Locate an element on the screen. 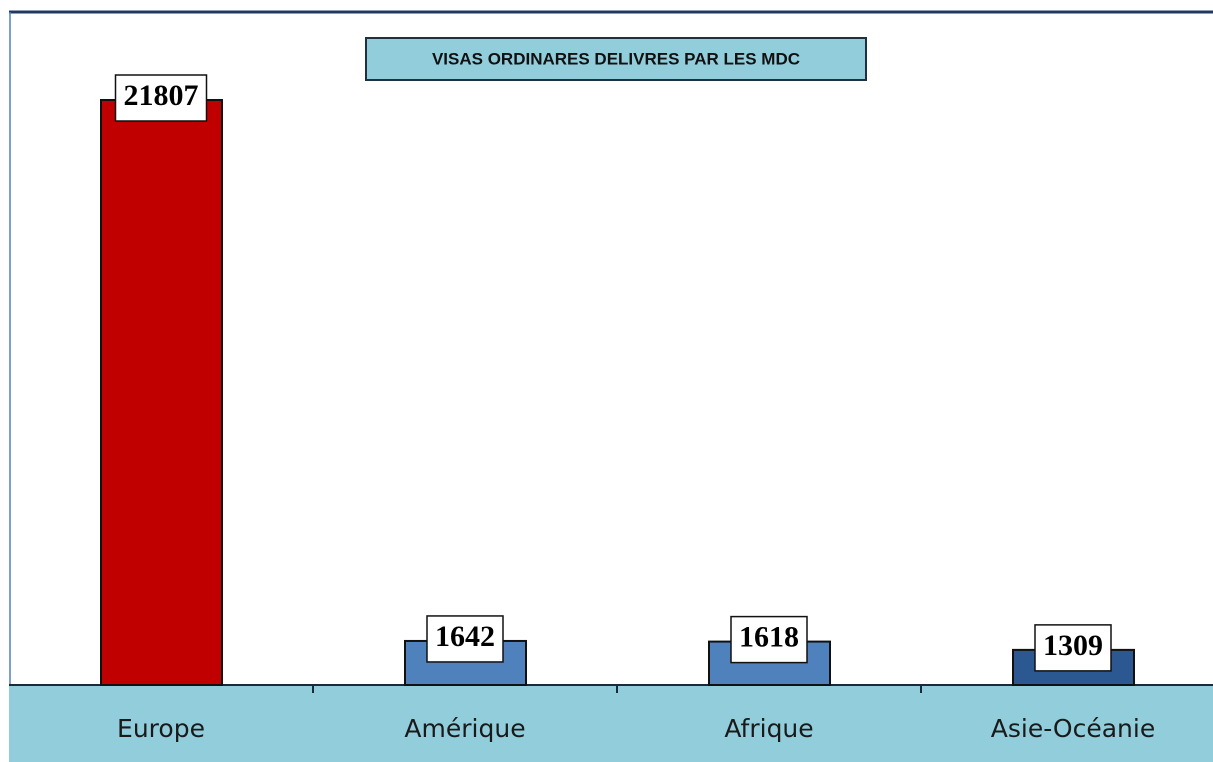 The image size is (1213, 762). x-tick-label: Europe is located at coordinates (161, 728).